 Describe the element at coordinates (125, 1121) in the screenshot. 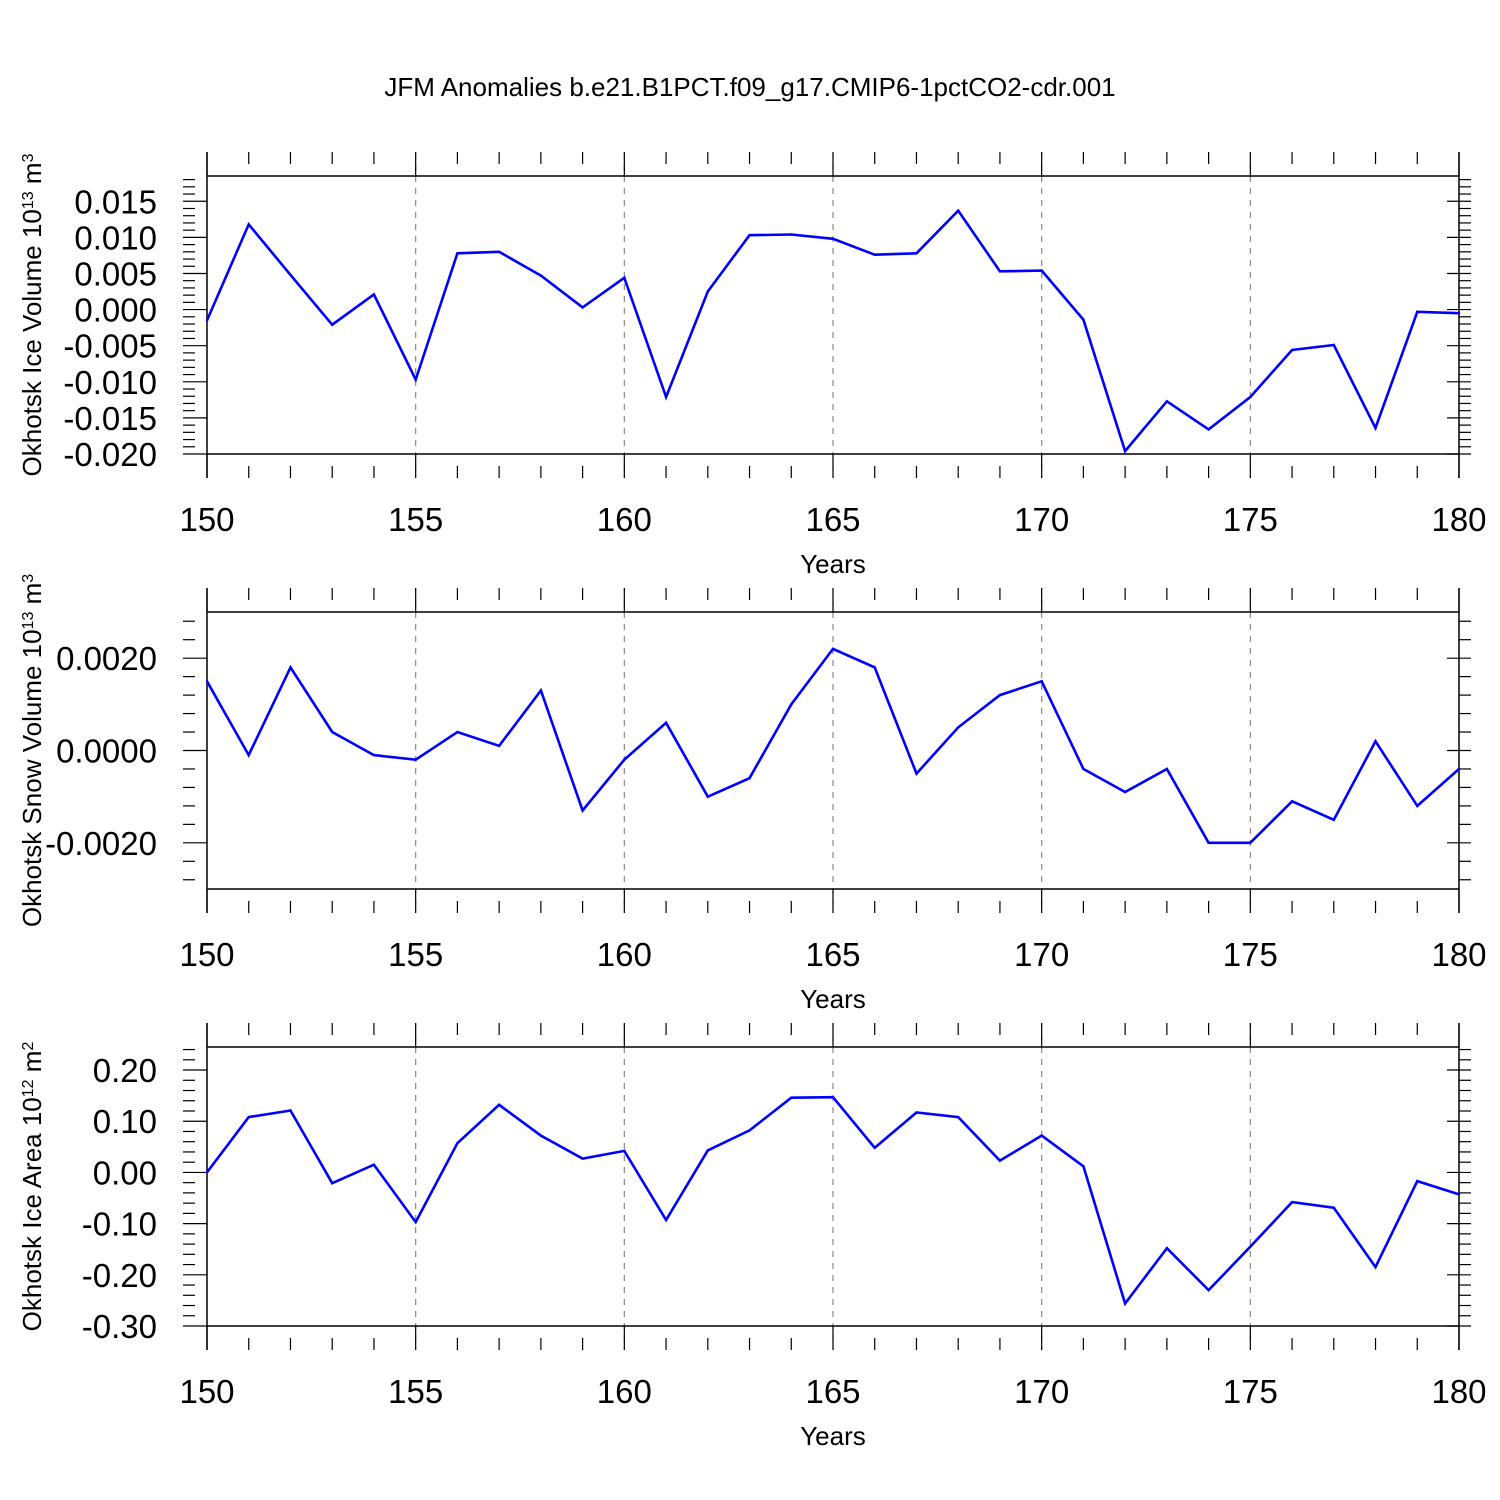

I see `y-tick-label: 0.10` at that location.